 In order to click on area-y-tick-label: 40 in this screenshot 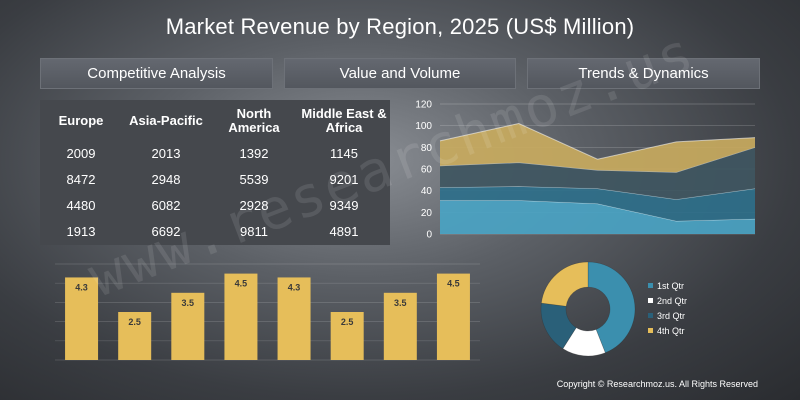, I will do `click(427, 191)`.